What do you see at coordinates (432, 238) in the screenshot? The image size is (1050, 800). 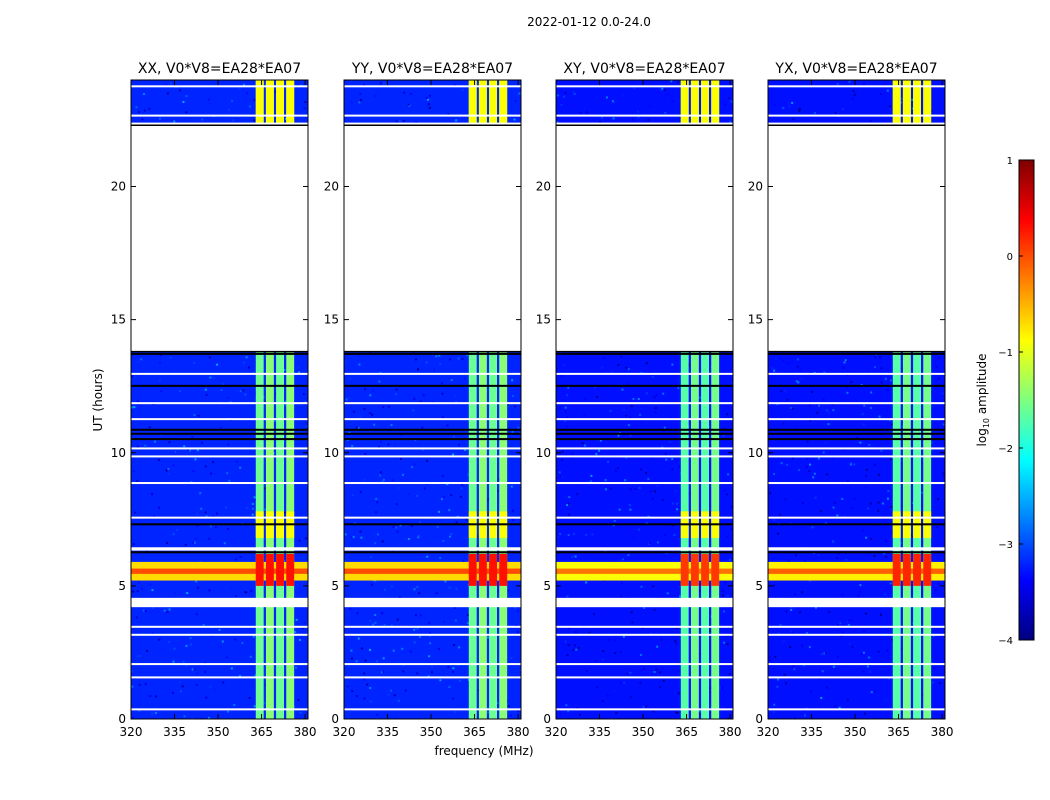 I see `no-data-gap` at bounding box center [432, 238].